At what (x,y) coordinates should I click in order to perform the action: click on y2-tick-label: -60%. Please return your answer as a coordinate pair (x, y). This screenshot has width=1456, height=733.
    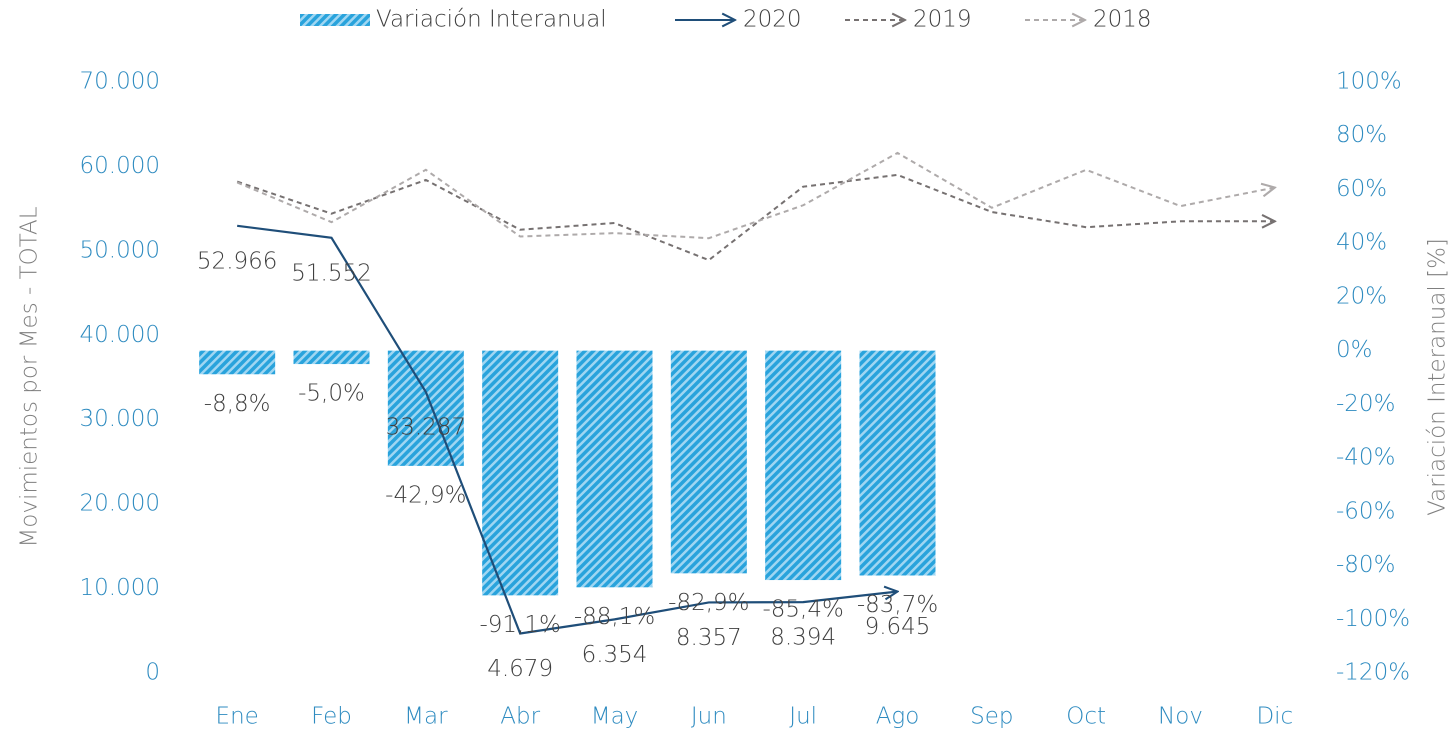
    Looking at the image, I should click on (1365, 511).